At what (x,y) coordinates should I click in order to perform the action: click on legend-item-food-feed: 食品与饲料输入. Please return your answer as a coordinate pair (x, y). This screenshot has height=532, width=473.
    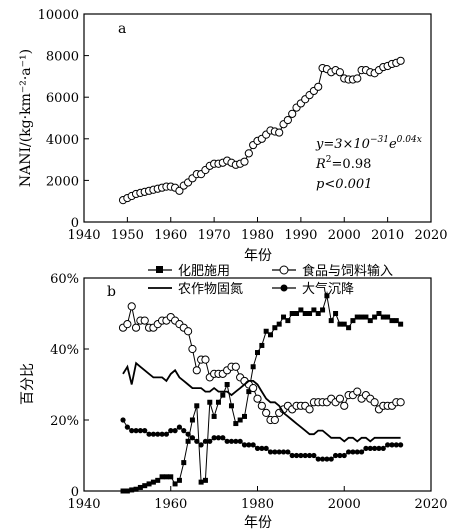
    Looking at the image, I should click on (332, 271).